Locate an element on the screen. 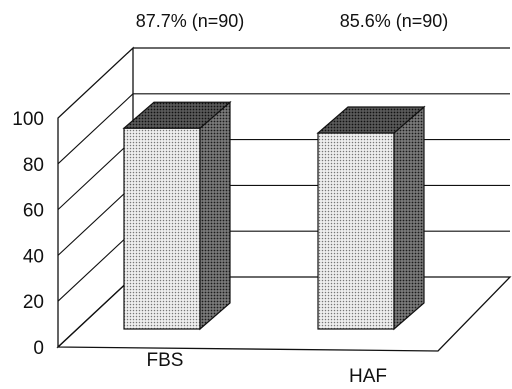 The height and width of the screenshot is (389, 512). category-labels: FBS HAF is located at coordinates (267, 368).